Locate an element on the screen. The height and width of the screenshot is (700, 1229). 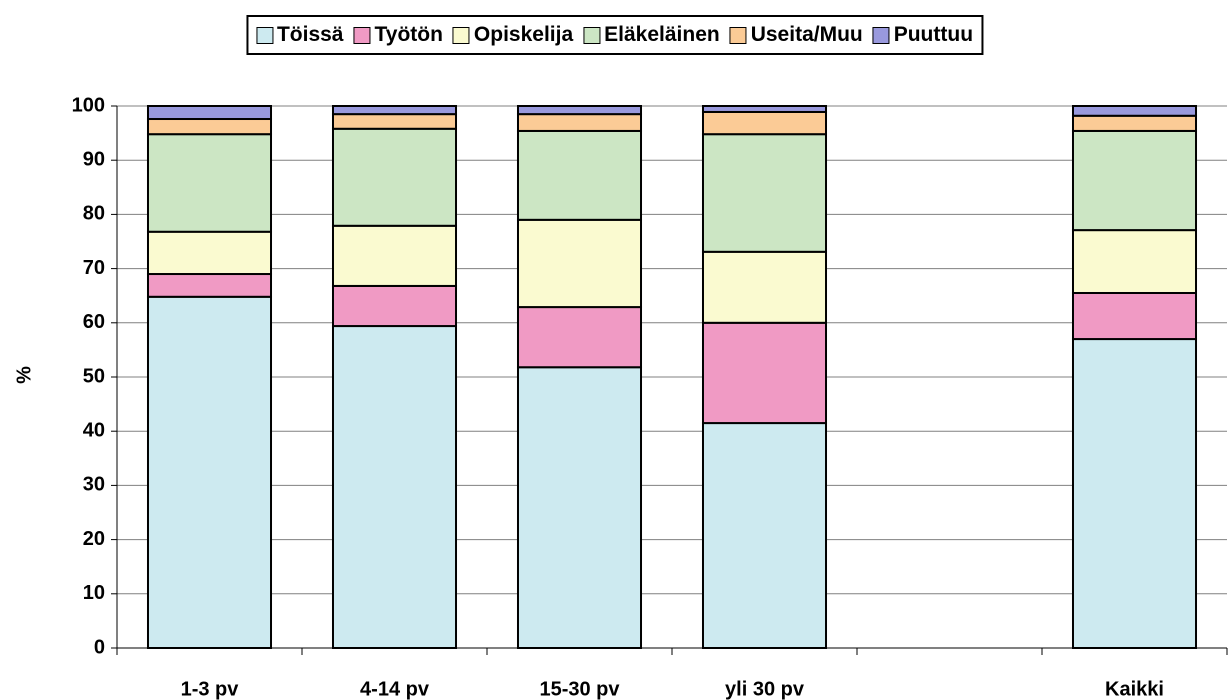
y-tick-label: 40 is located at coordinates (94, 430).